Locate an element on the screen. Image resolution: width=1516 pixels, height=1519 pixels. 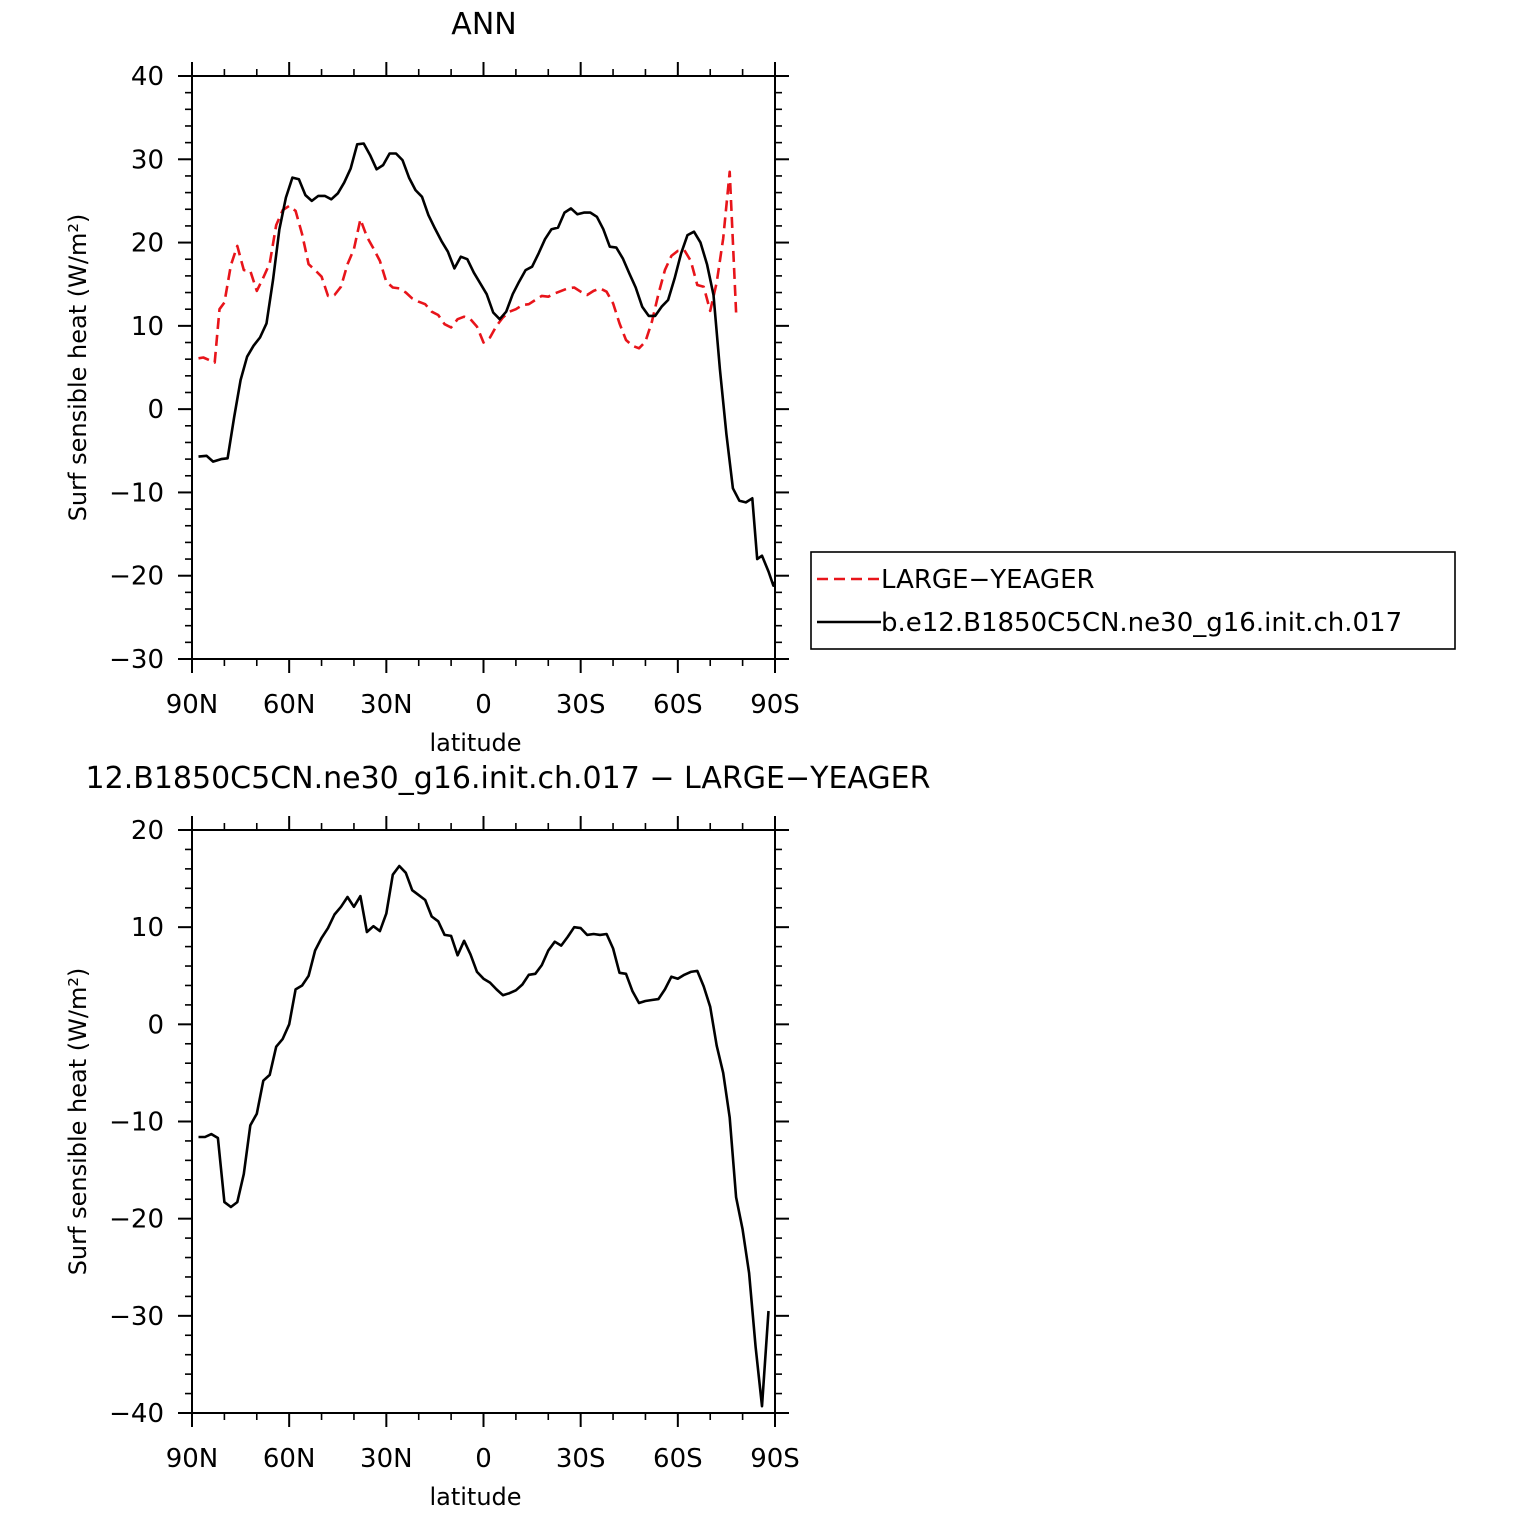
legend-entry-1: LARGE−YEAGER is located at coordinates (988, 580).